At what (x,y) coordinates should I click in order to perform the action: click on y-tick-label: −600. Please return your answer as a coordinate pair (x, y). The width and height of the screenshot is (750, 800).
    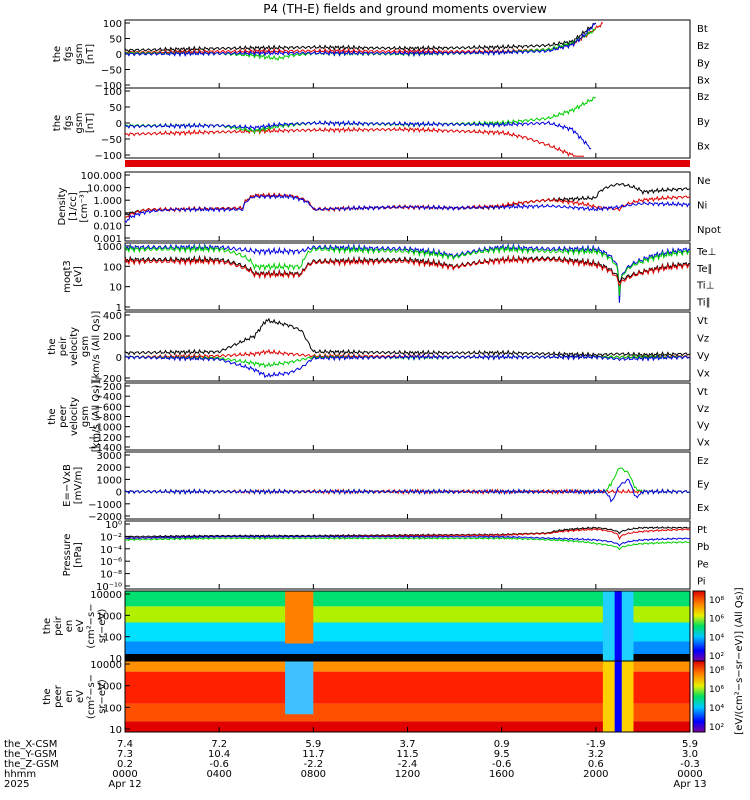
    Looking at the image, I should click on (108, 407).